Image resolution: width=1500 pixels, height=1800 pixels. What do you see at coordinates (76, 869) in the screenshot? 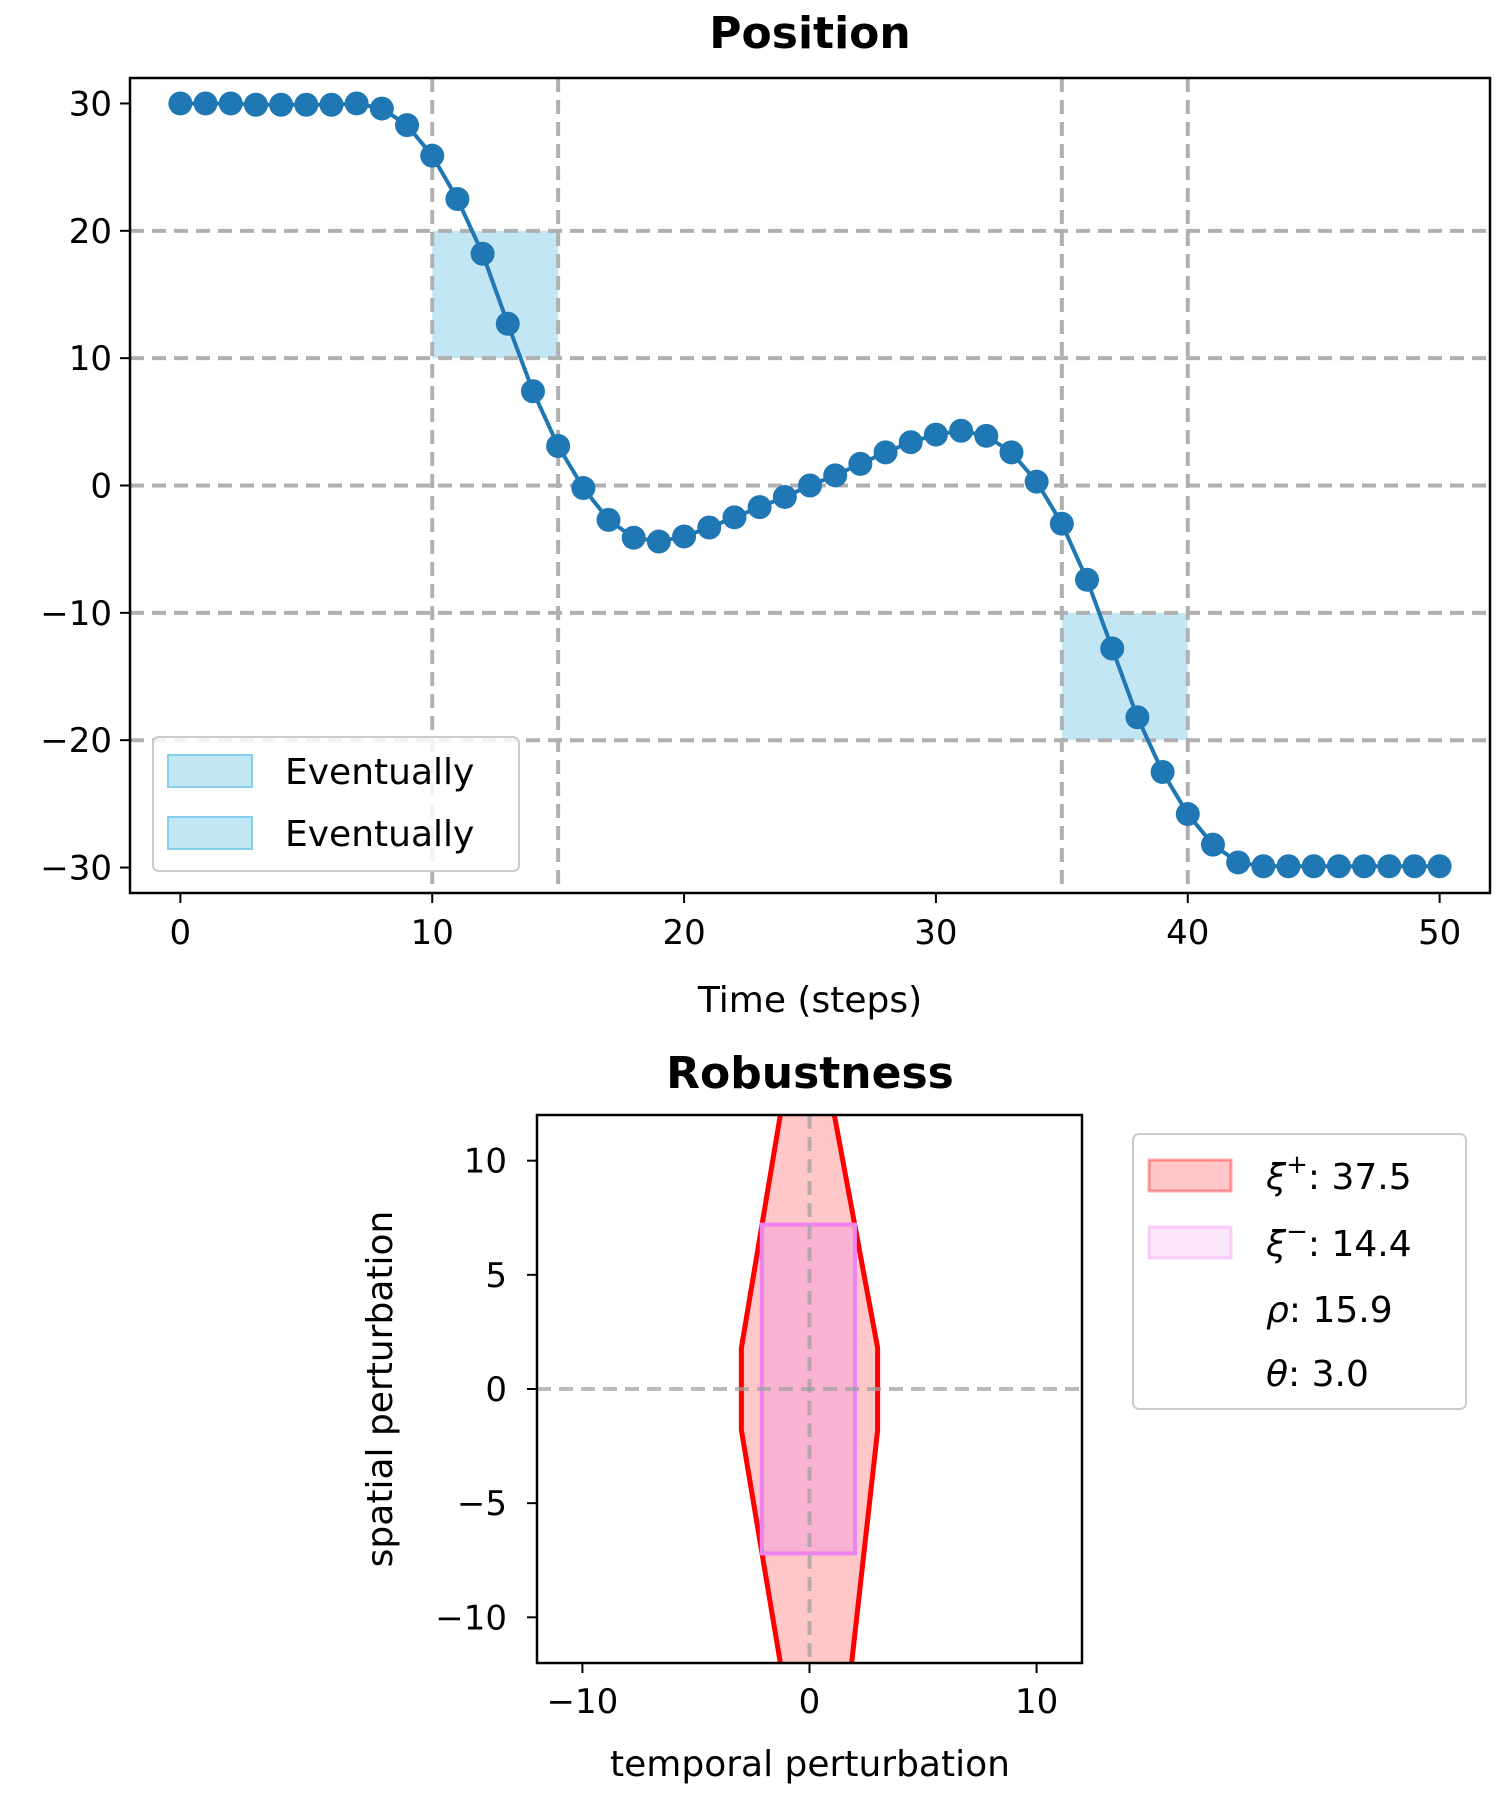
I see `y-tick-label: −30` at bounding box center [76, 869].